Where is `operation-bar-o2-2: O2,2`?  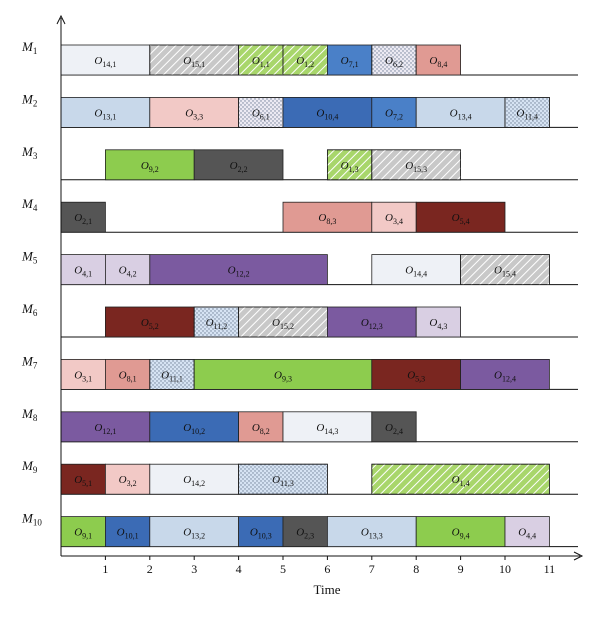
operation-bar-o2-2: O2,2 is located at coordinates (238, 165).